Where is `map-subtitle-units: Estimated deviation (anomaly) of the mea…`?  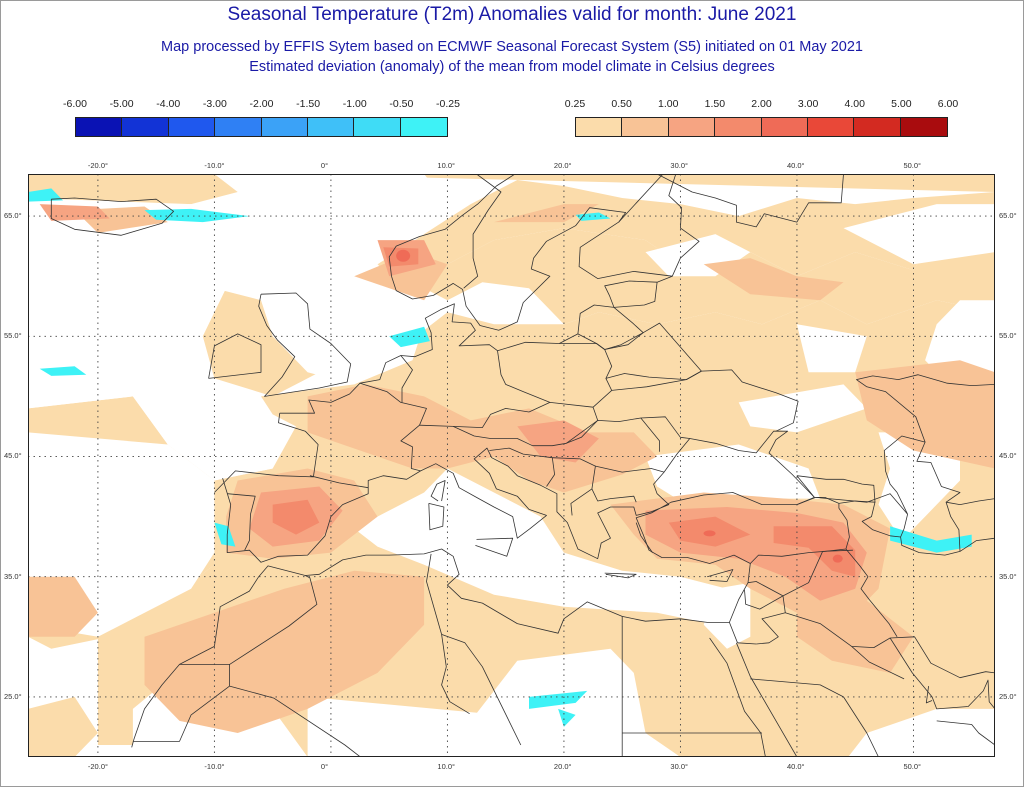 map-subtitle-units: Estimated deviation (anomaly) of the mea… is located at coordinates (512, 67).